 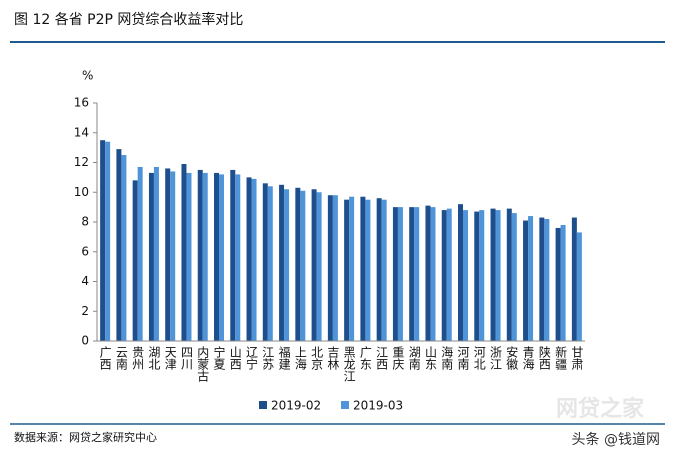 I want to click on watermark: 头条 @钱道网, so click(x=616, y=439).